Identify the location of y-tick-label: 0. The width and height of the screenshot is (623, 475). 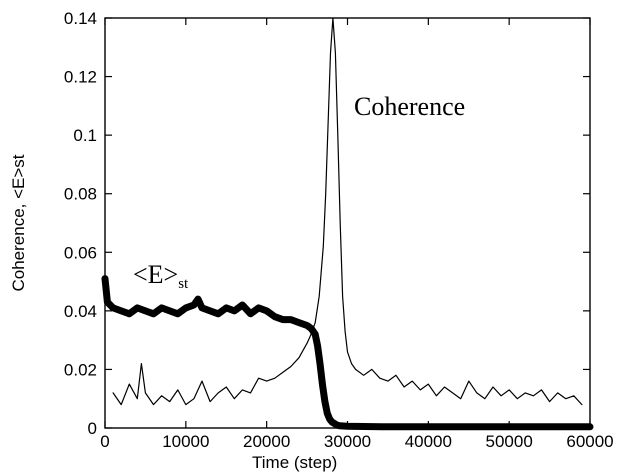
(92, 428).